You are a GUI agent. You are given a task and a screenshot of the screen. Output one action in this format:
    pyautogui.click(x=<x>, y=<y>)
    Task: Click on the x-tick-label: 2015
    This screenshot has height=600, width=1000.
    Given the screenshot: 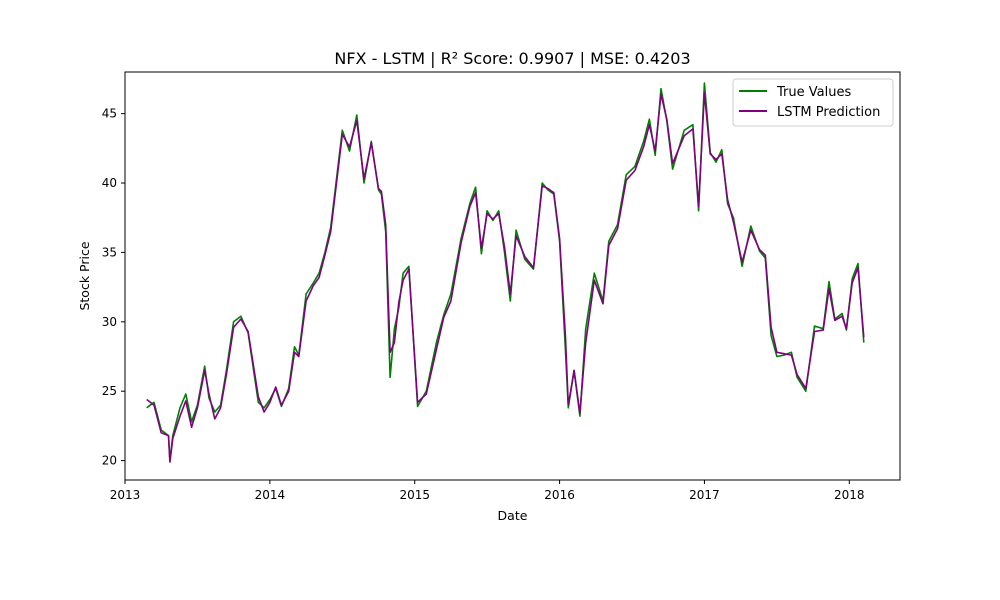 What is the action you would take?
    pyautogui.click(x=414, y=495)
    